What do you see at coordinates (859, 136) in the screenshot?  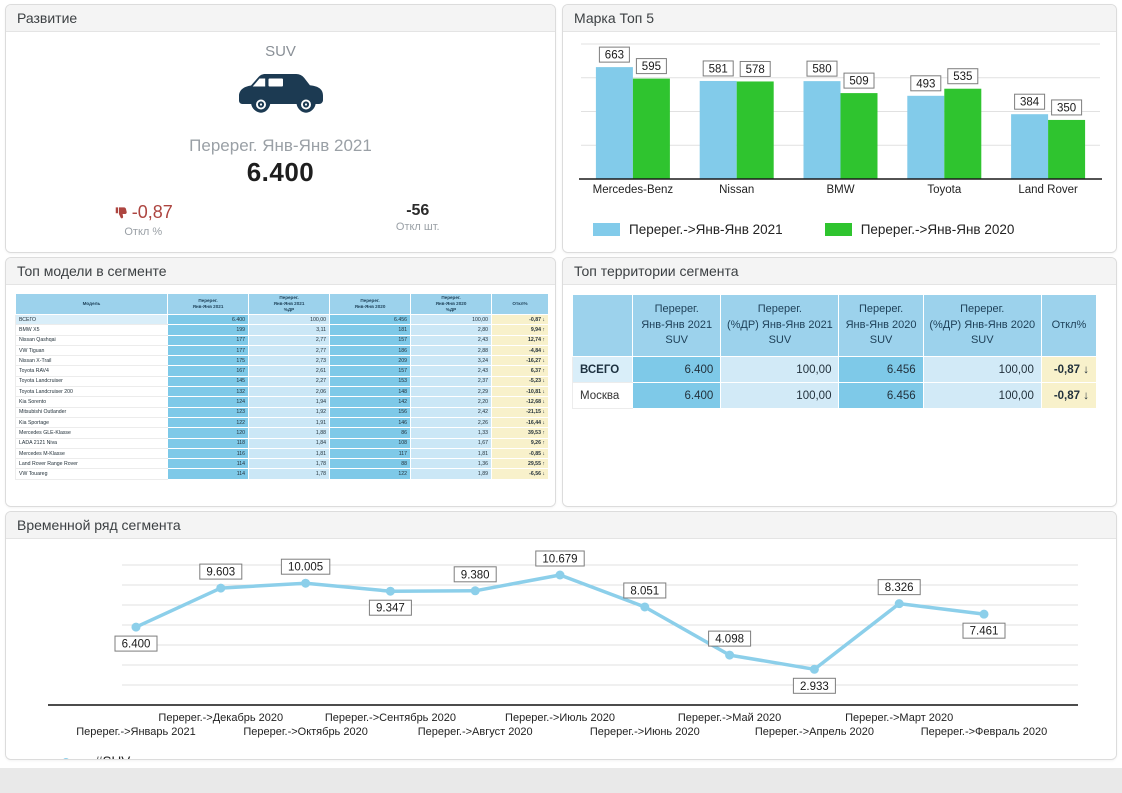 I see `bar-2020-BMW` at bounding box center [859, 136].